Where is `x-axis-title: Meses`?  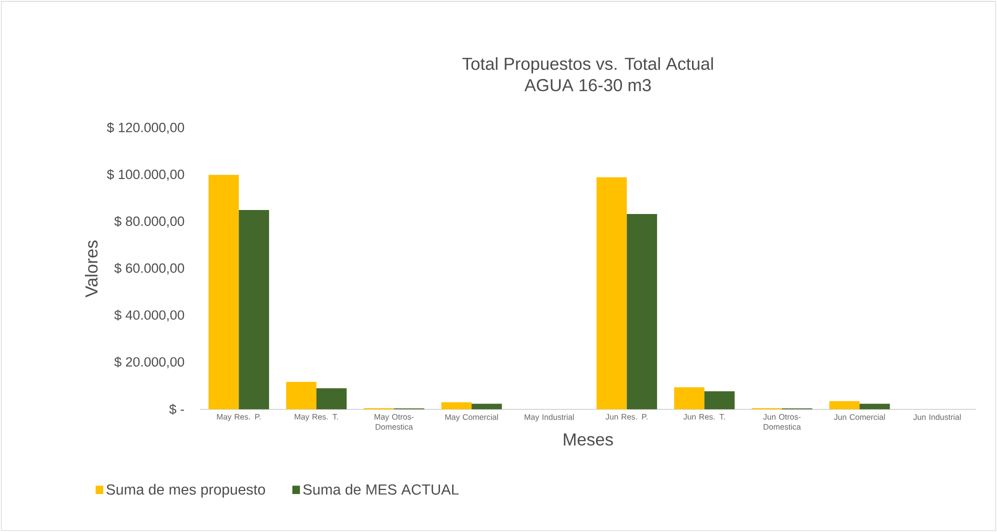 x-axis-title: Meses is located at coordinates (588, 440).